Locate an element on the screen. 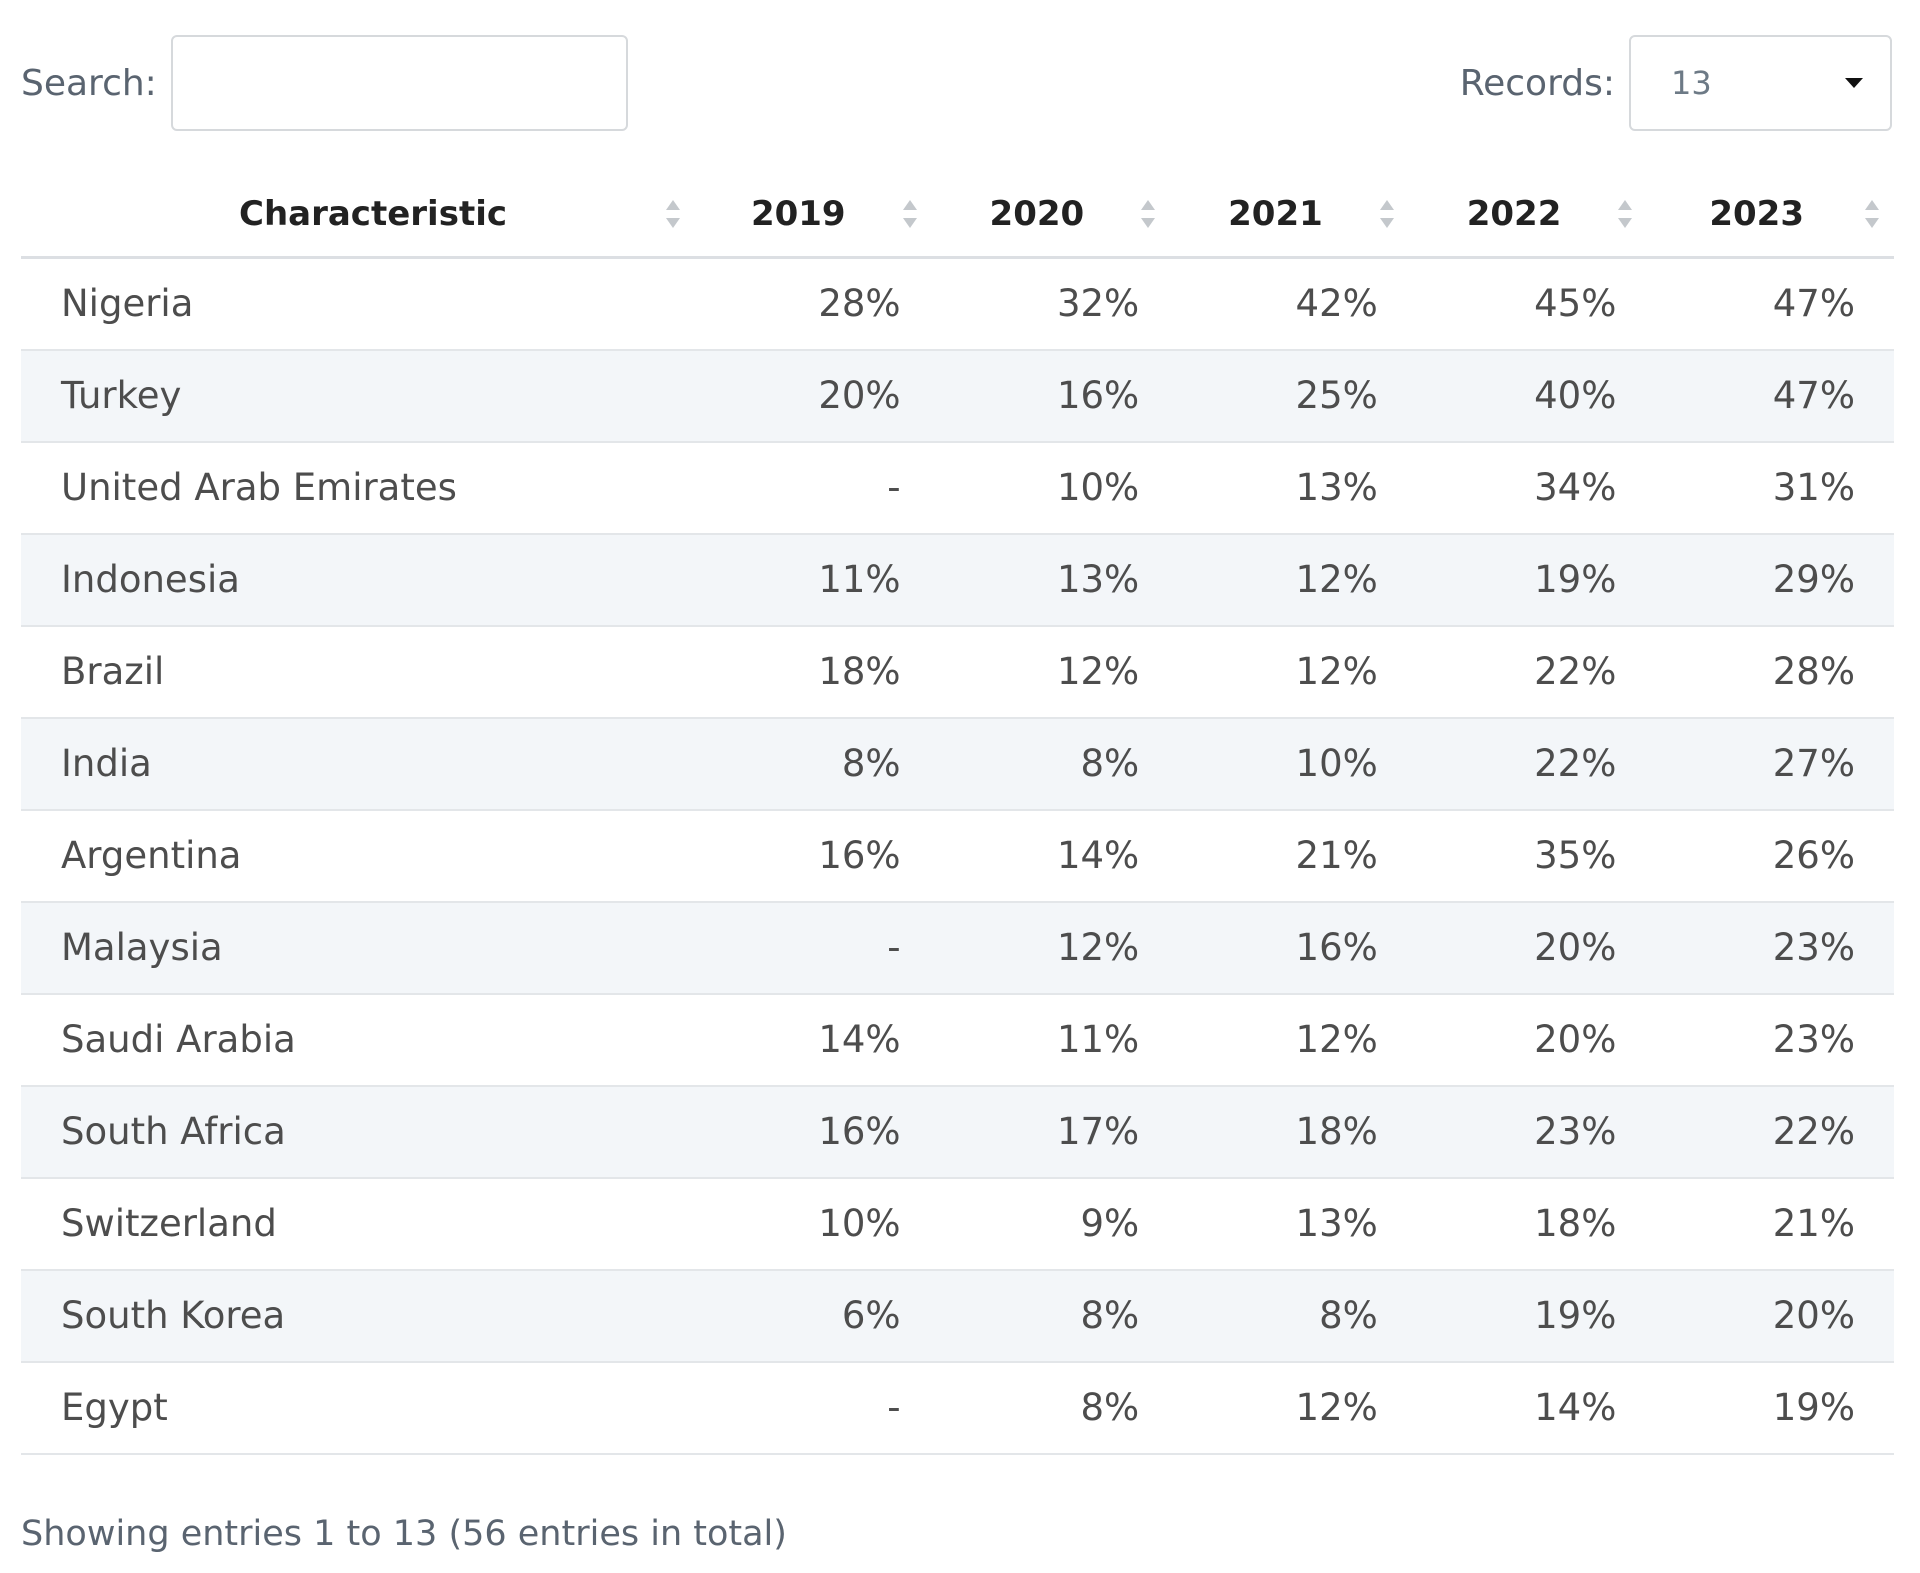 This screenshot has height=1573, width=1920. table-row: Nigeria 28% 32% 42% 45% 47% is located at coordinates (957, 304).